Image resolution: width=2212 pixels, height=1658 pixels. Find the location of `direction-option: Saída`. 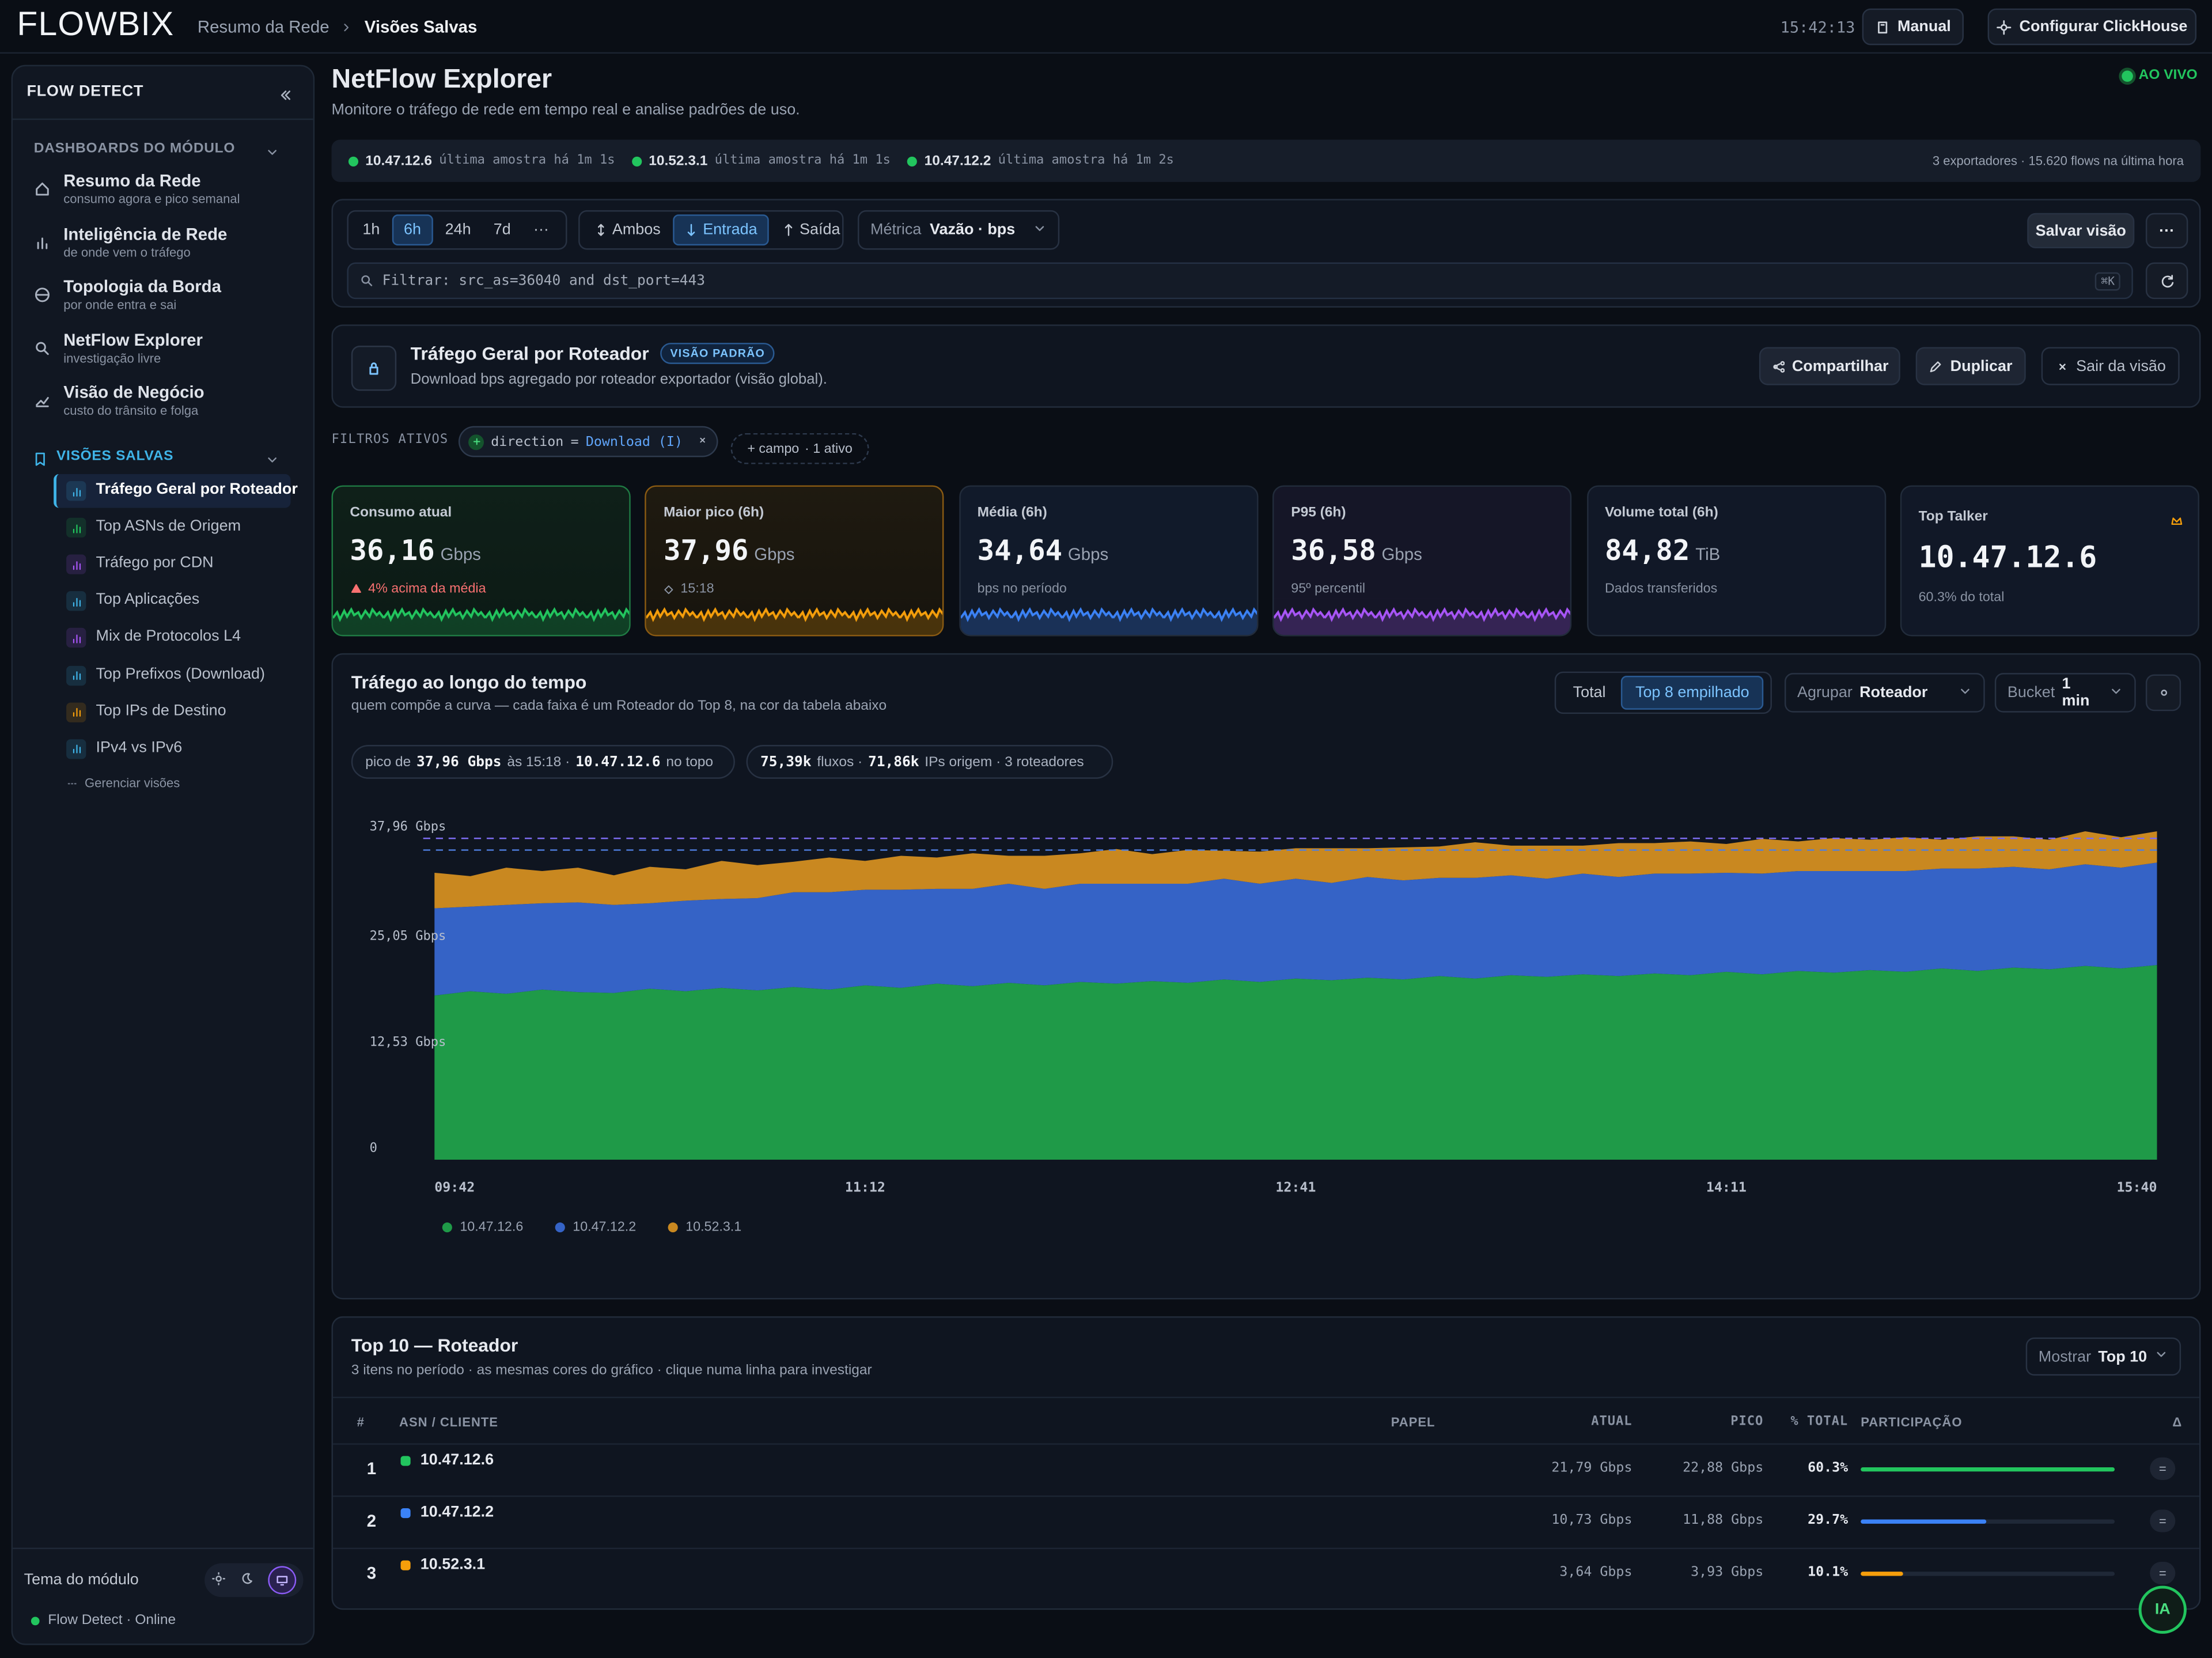

direction-option: Saída is located at coordinates (810, 230).